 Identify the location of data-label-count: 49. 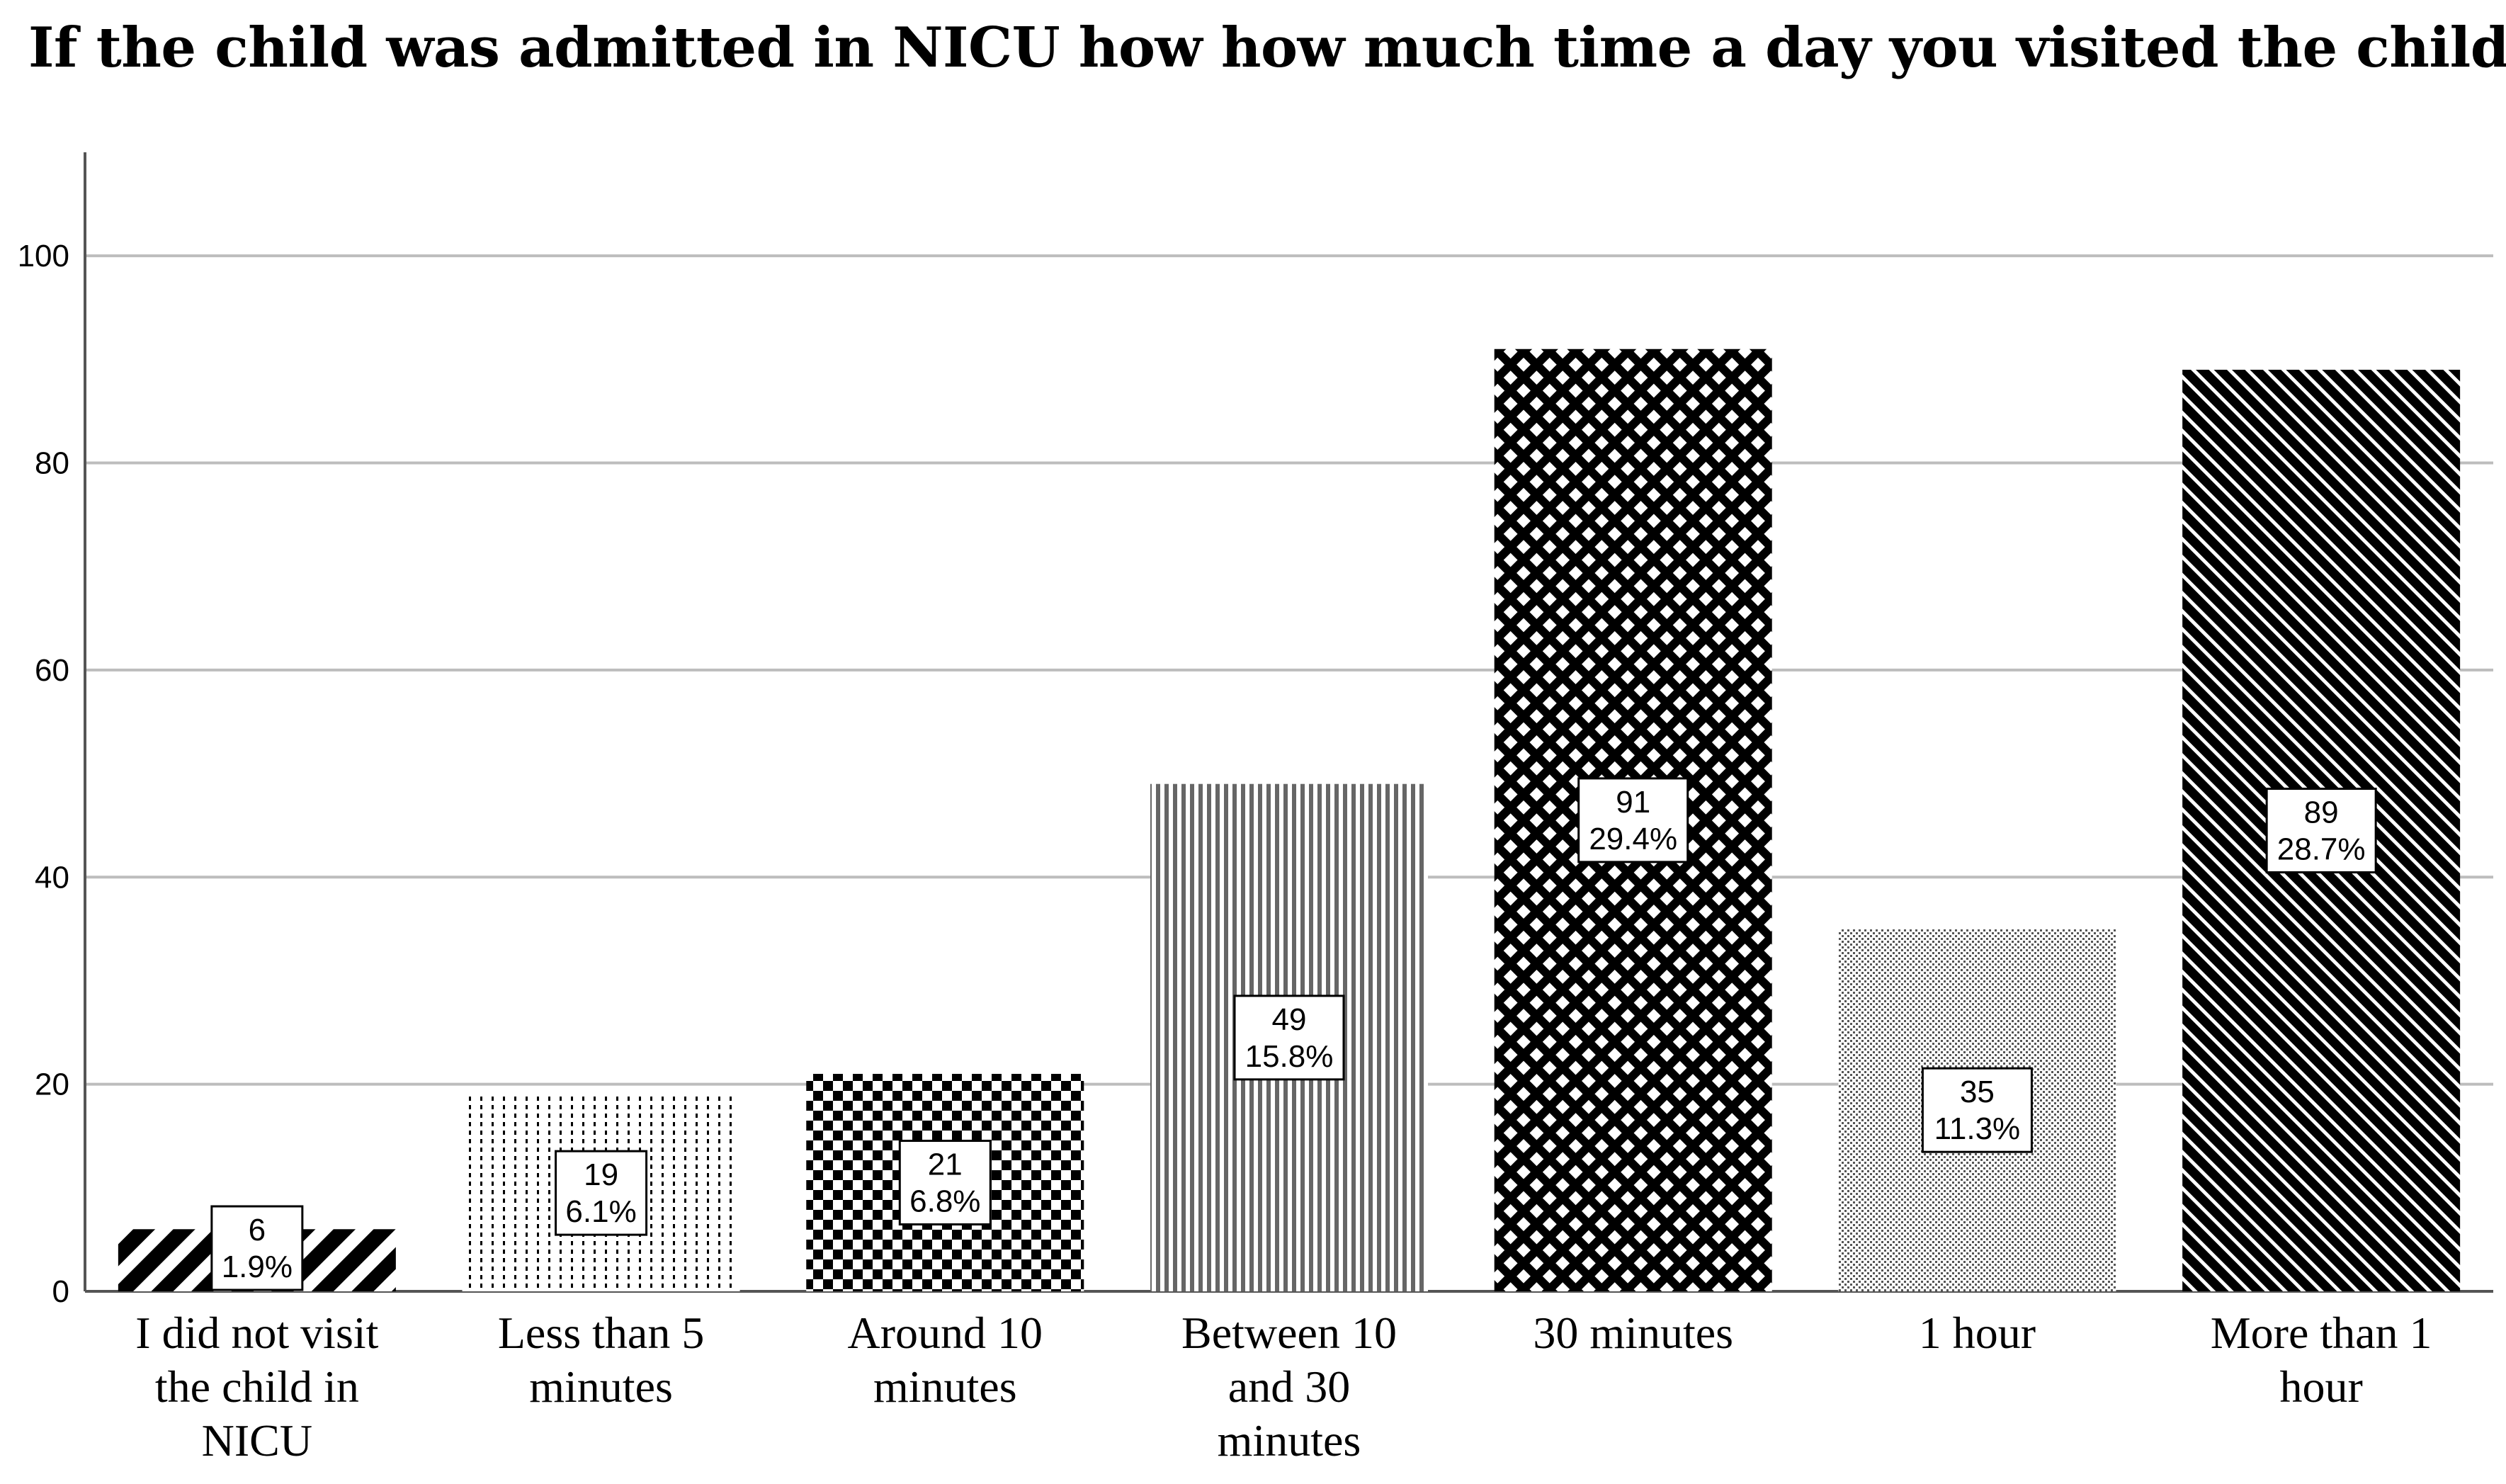
(1289, 1019).